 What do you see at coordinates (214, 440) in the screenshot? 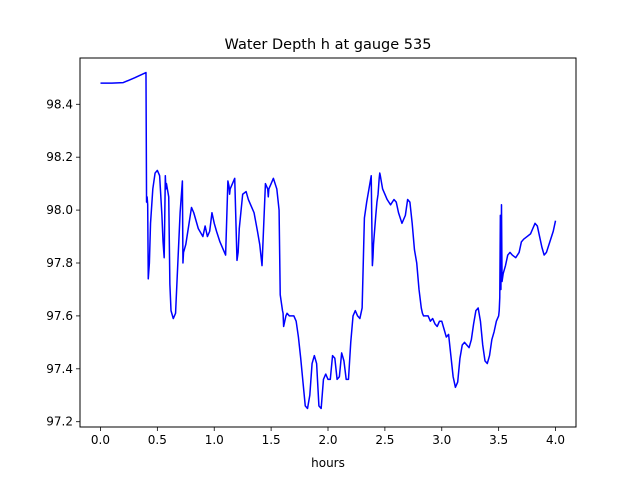
I see `x-tick-label: 1.0` at bounding box center [214, 440].